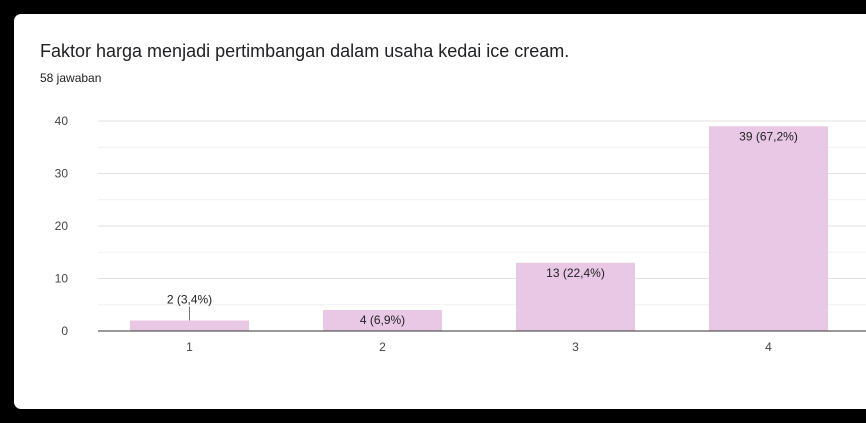  I want to click on y-tick-label: 30, so click(62, 174).